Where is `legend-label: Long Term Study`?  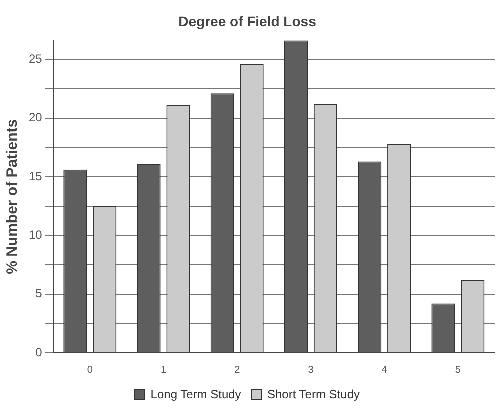 legend-label: Long Term Study is located at coordinates (196, 394).